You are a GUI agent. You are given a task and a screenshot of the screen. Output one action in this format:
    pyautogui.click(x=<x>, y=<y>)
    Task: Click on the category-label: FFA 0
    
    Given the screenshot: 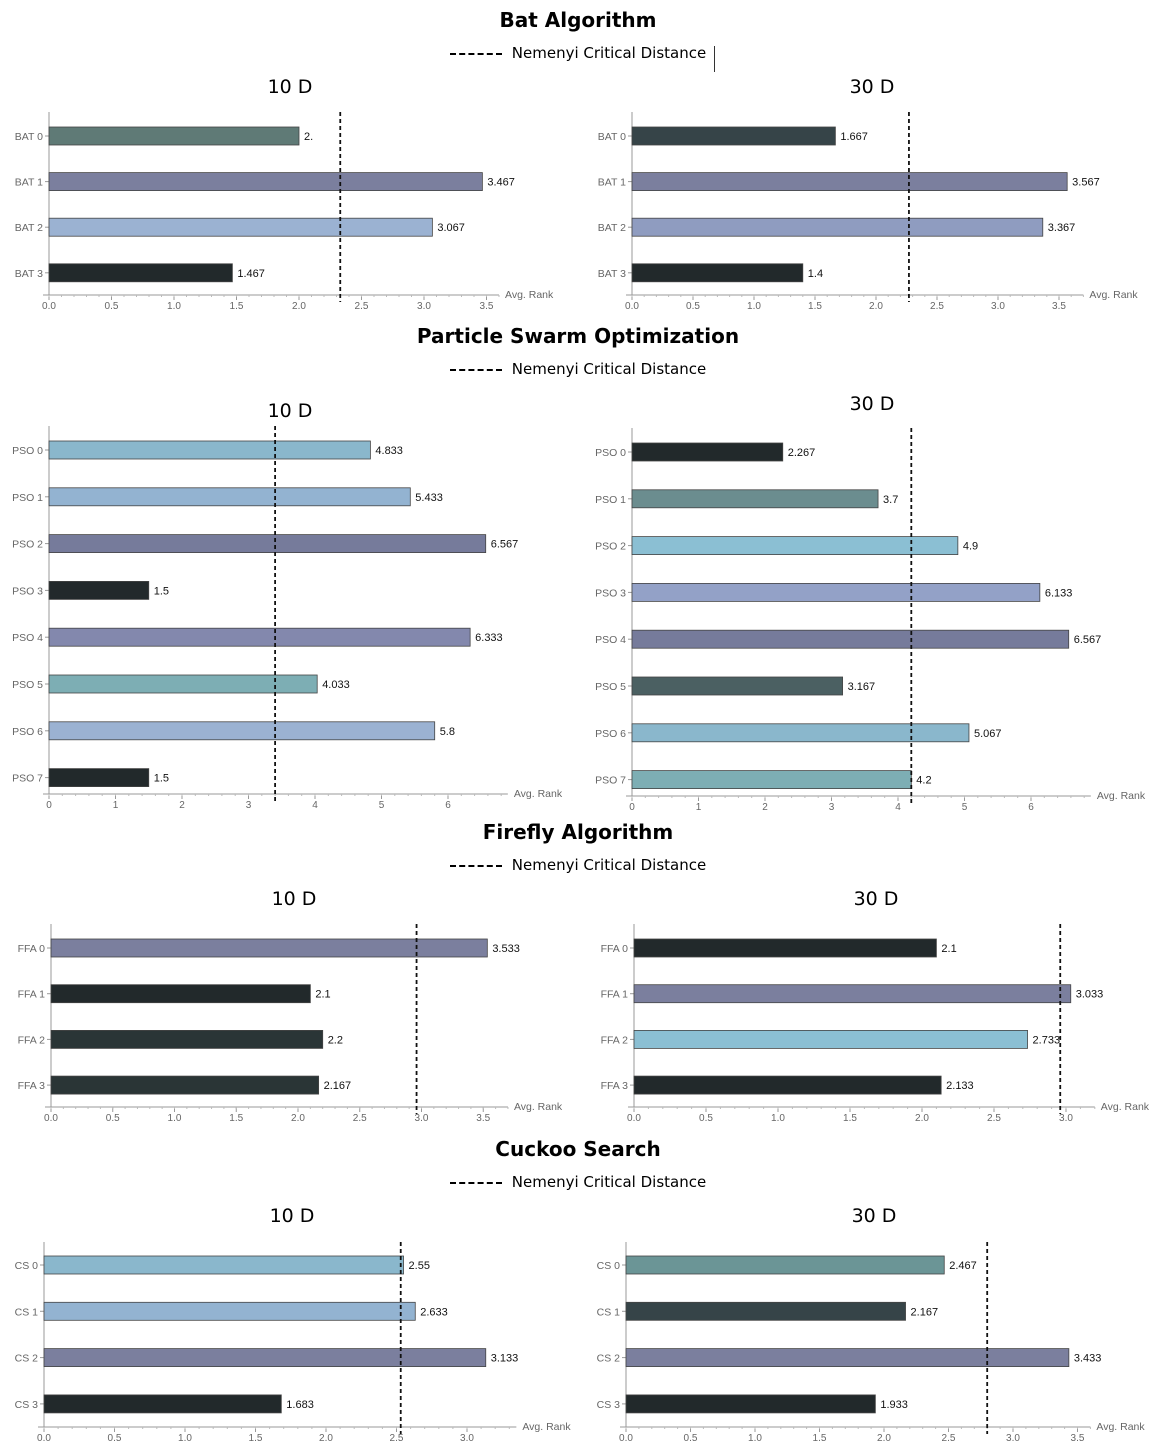 What is the action you would take?
    pyautogui.click(x=615, y=949)
    